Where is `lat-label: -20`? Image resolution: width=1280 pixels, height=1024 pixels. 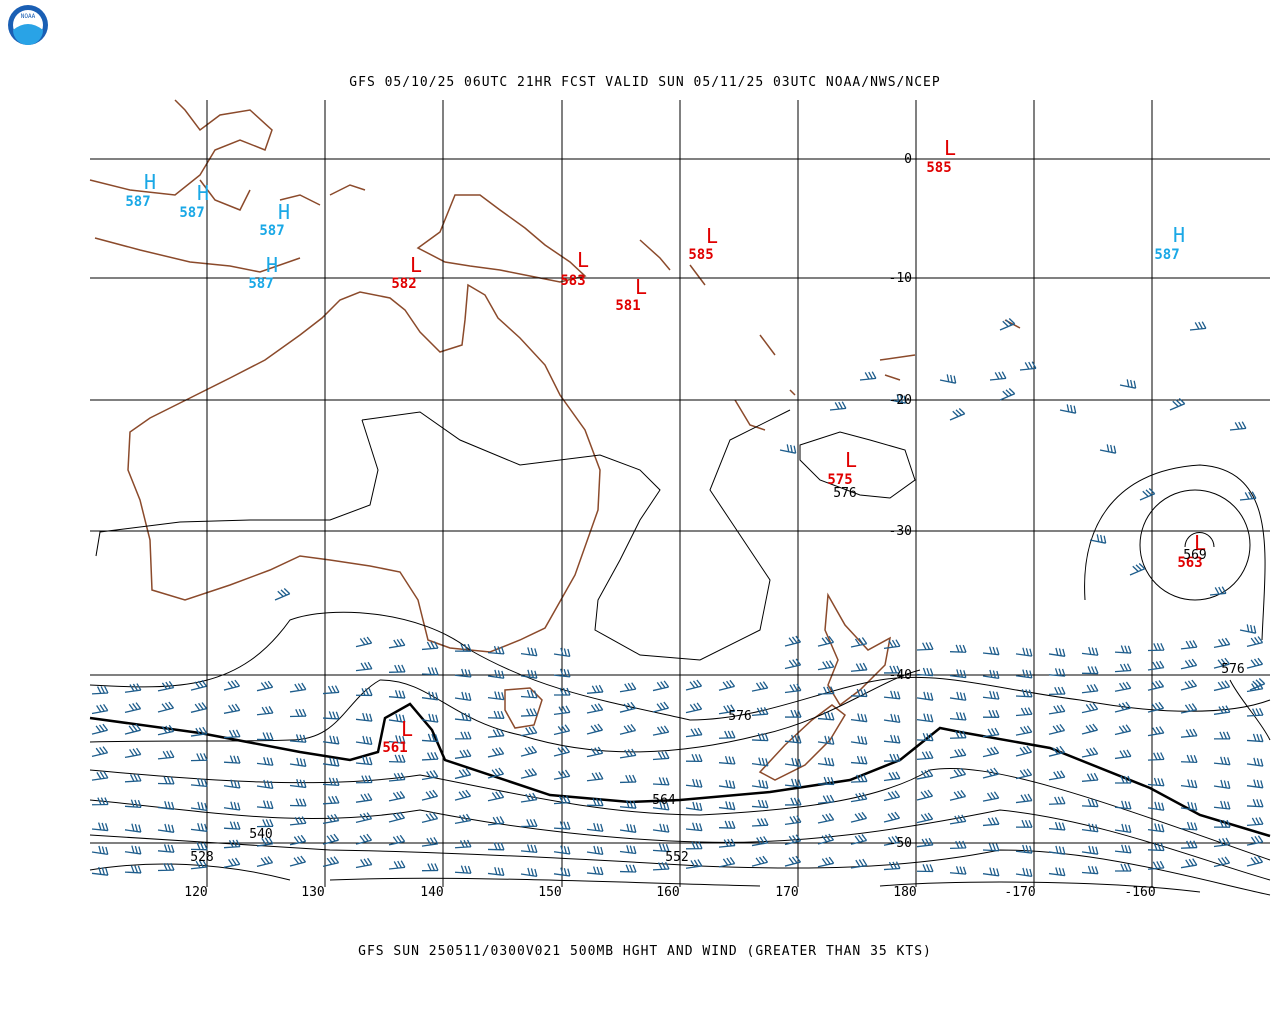 lat-label: -20 is located at coordinates (900, 400).